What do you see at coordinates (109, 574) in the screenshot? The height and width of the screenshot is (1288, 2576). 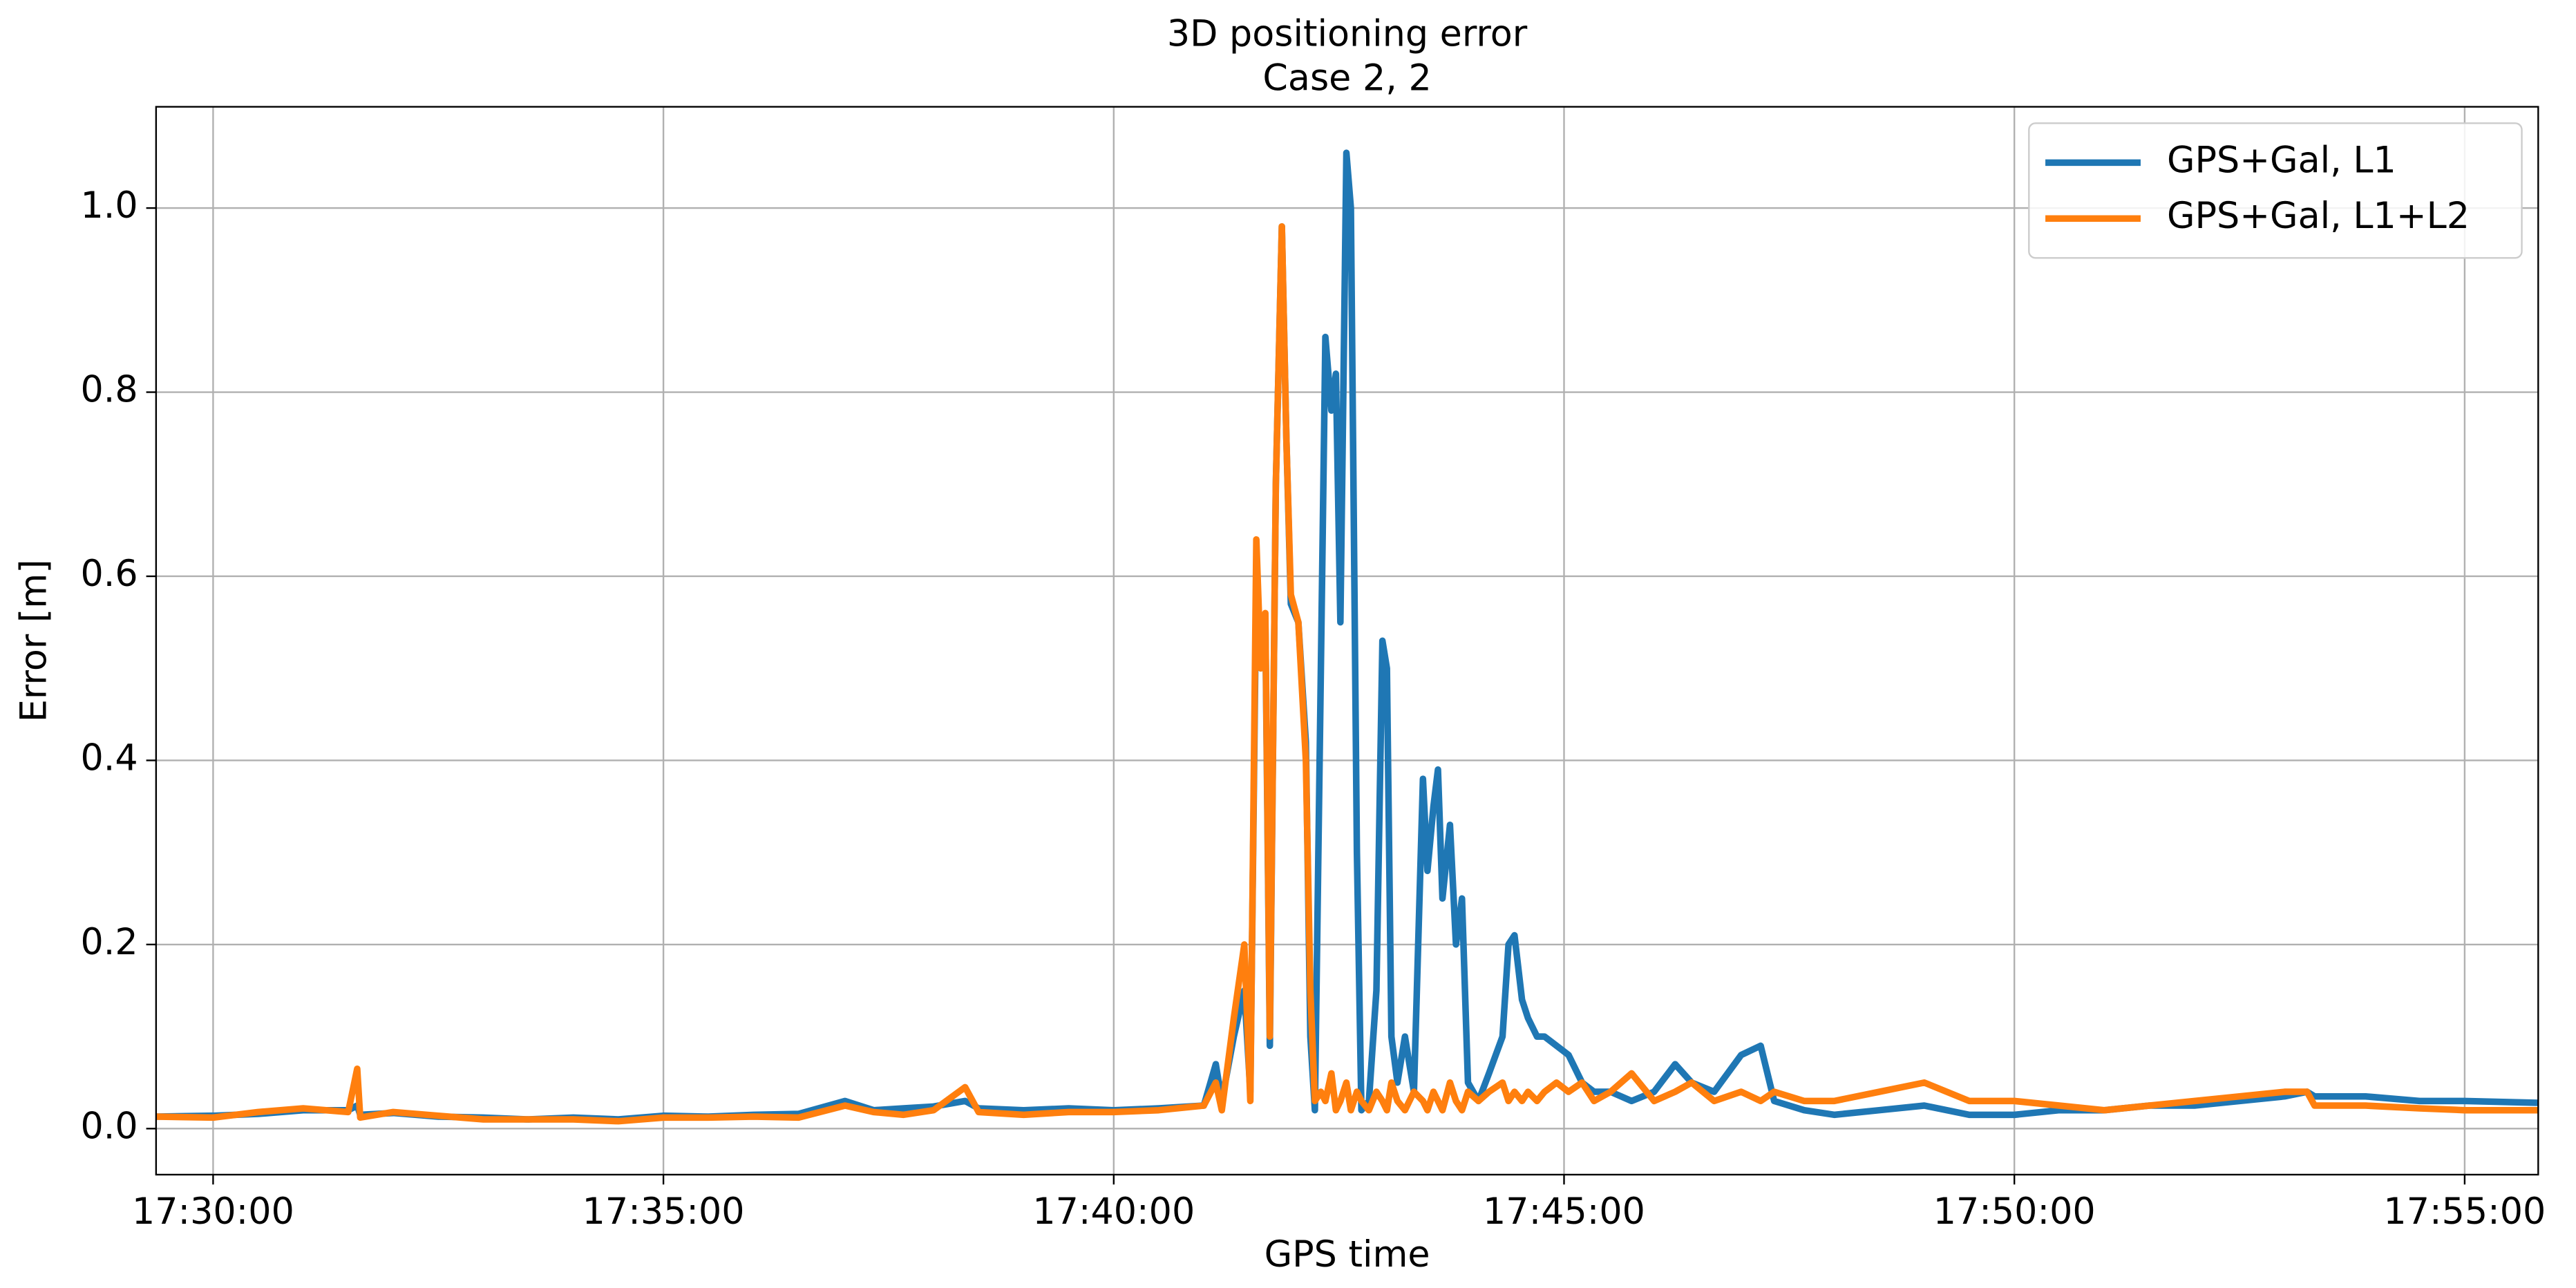 I see `y-tick-label: 0.6` at bounding box center [109, 574].